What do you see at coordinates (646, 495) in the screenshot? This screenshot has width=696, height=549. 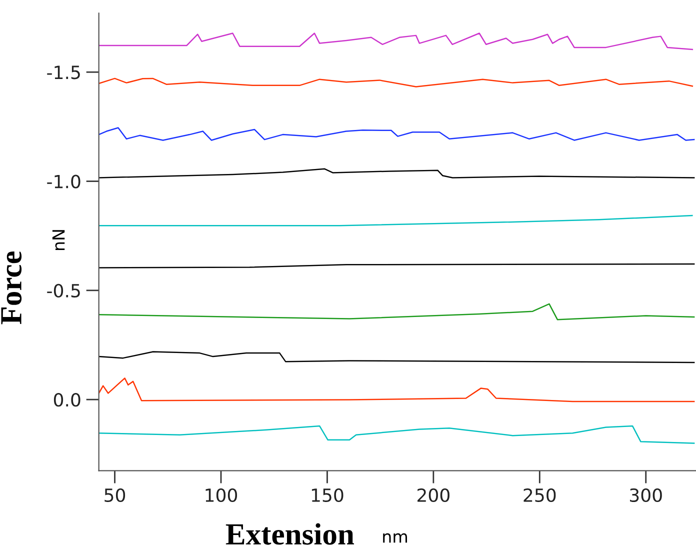 I see `x-tick-label: 300` at bounding box center [646, 495].